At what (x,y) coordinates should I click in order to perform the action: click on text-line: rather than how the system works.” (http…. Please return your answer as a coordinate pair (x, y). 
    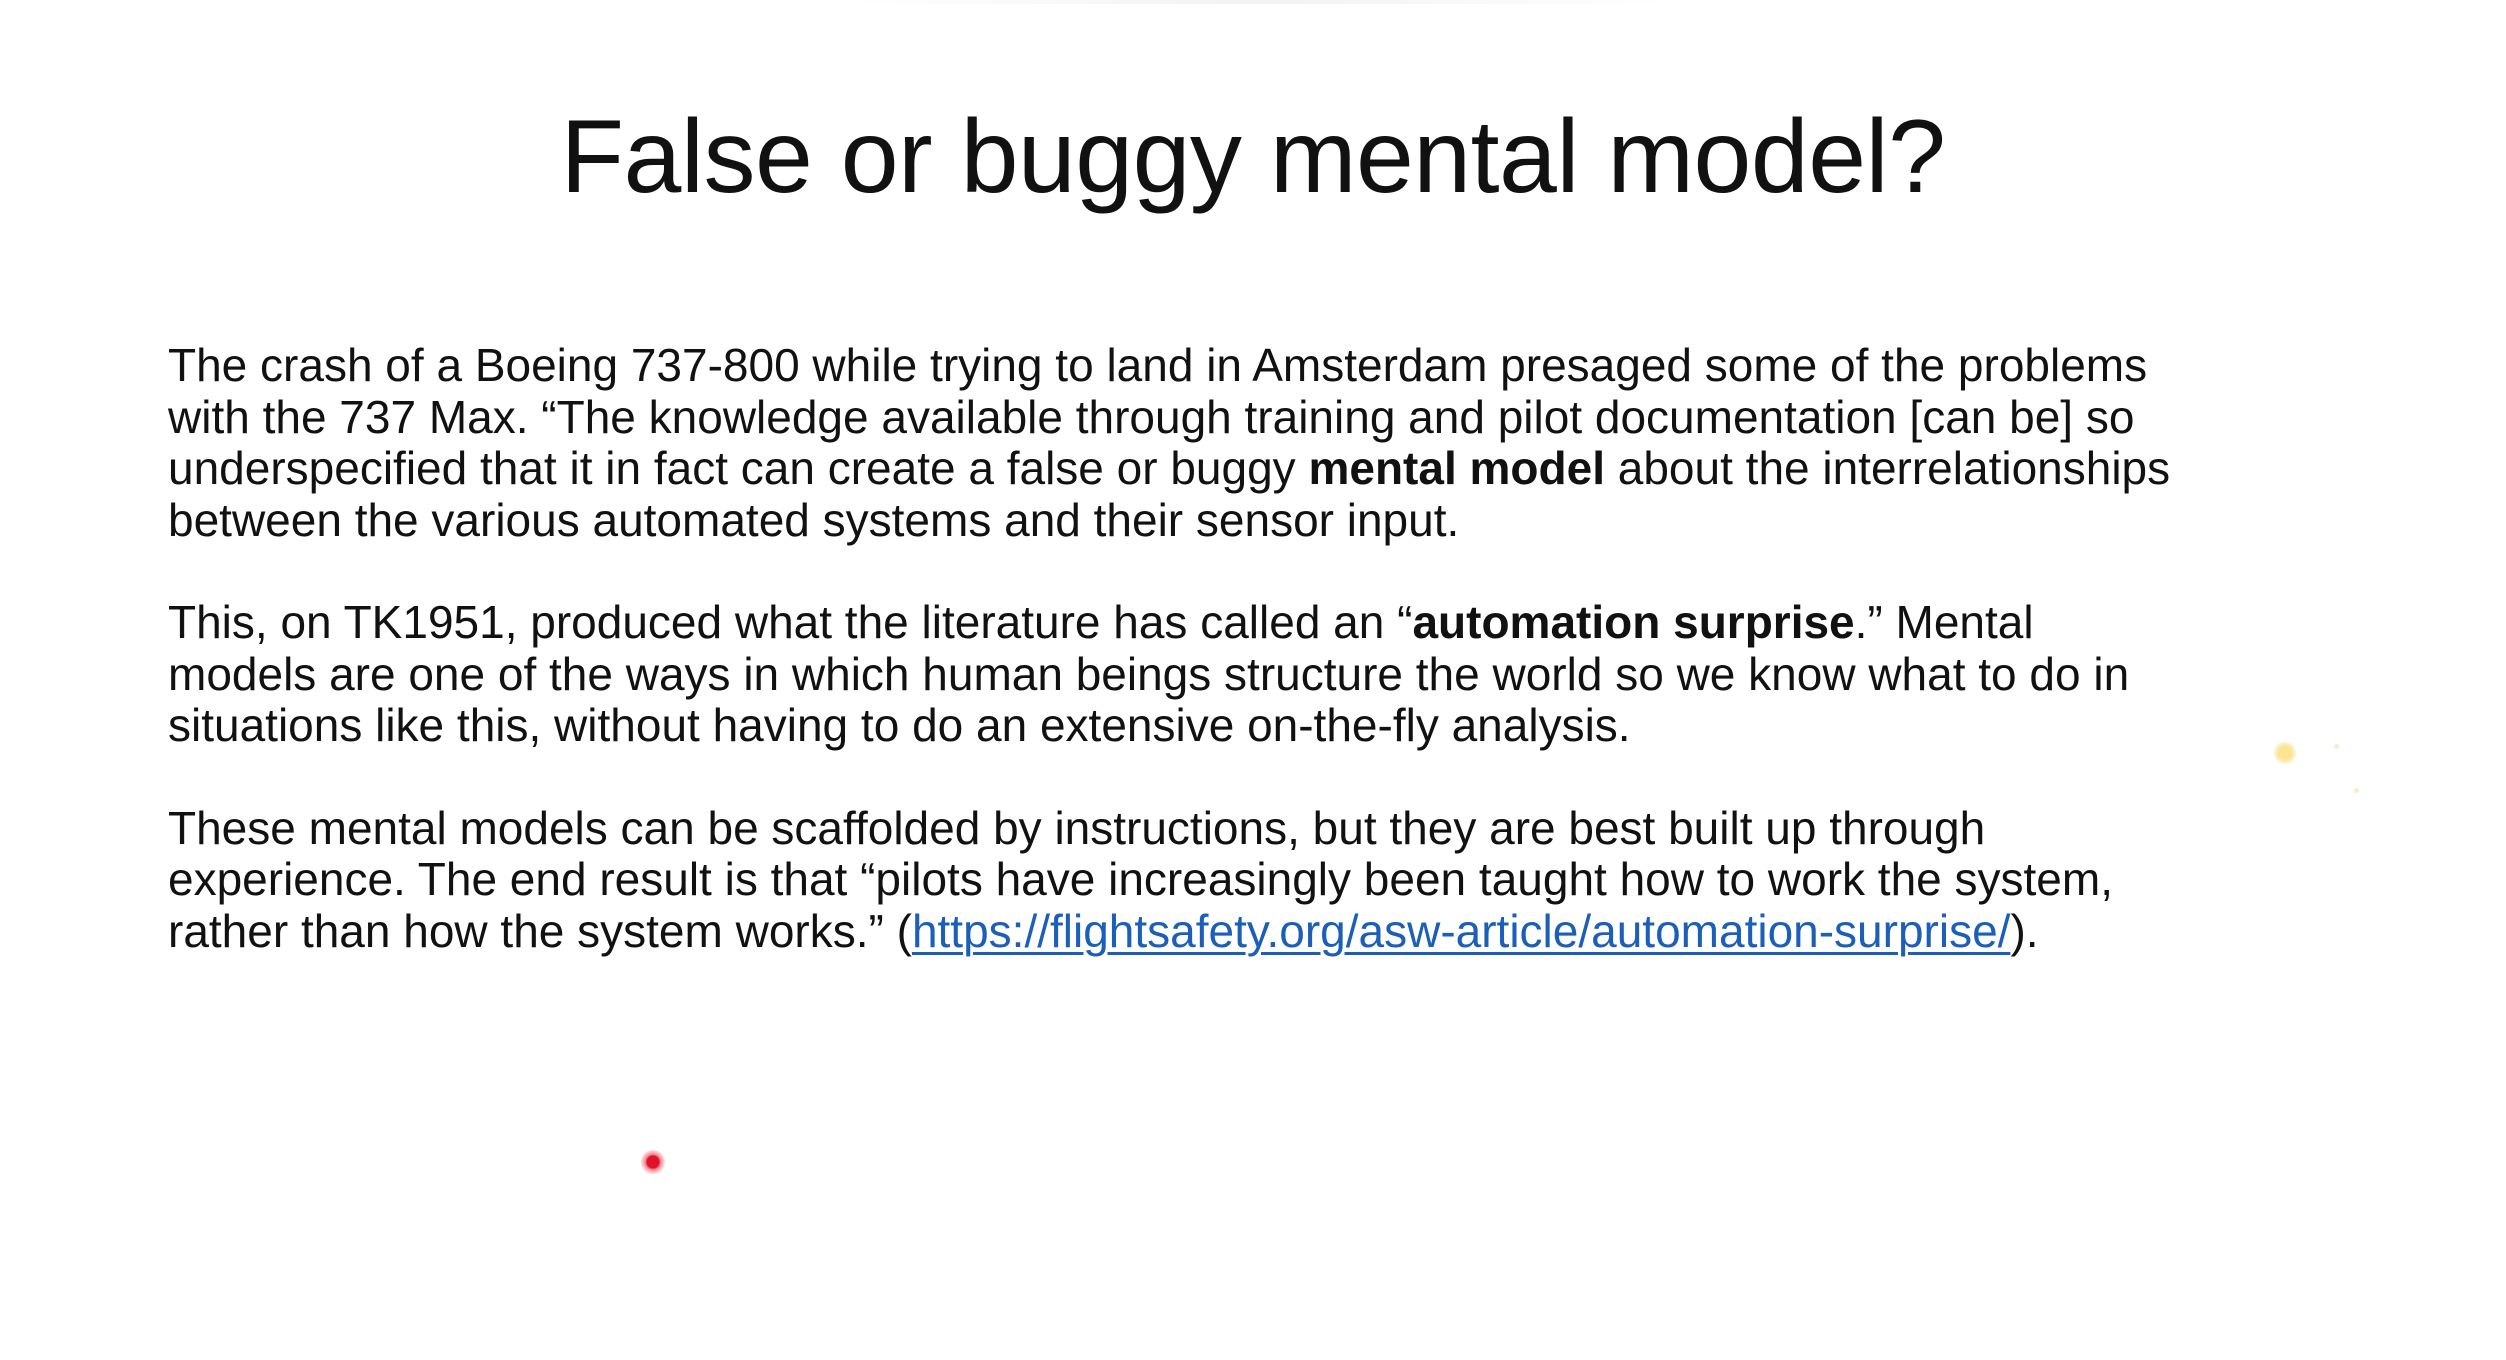
    Looking at the image, I should click on (1268, 931).